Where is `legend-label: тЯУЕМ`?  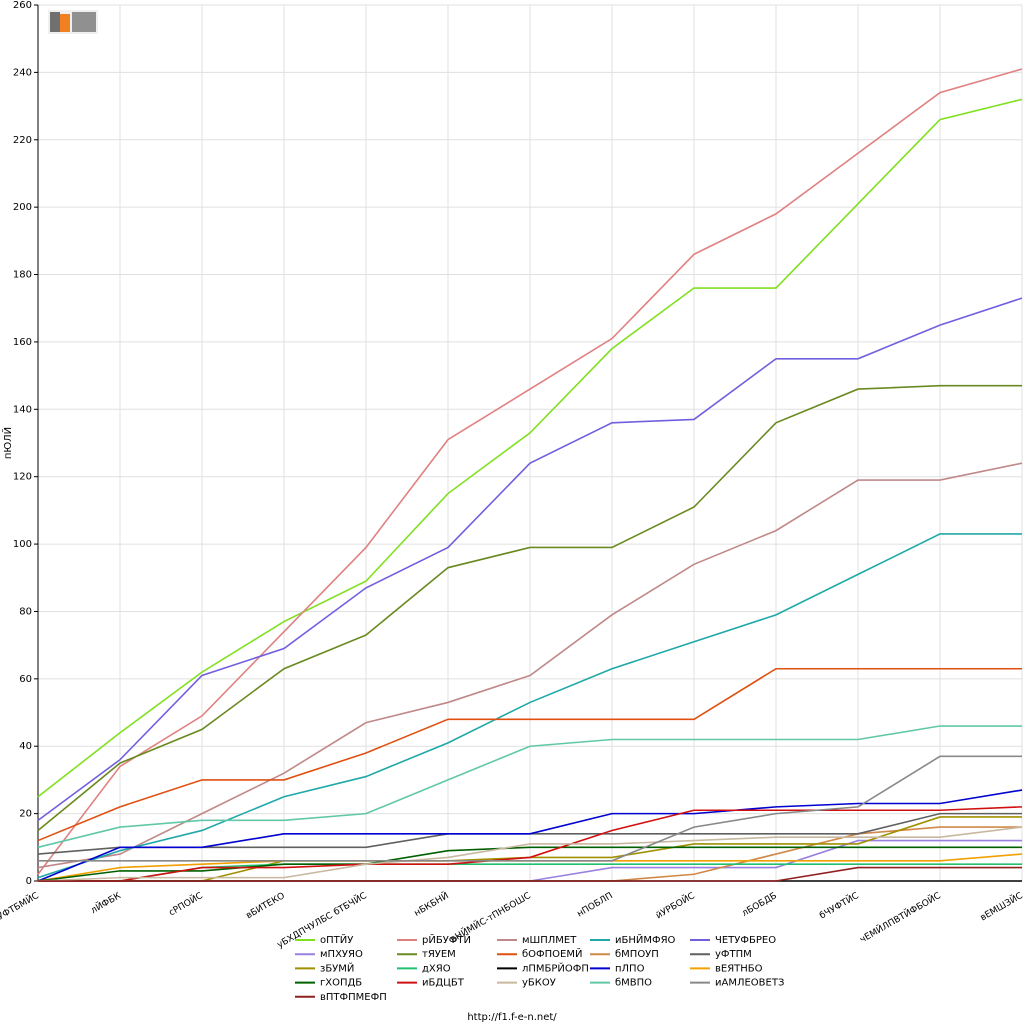
legend-label: тЯУЕМ is located at coordinates (439, 954).